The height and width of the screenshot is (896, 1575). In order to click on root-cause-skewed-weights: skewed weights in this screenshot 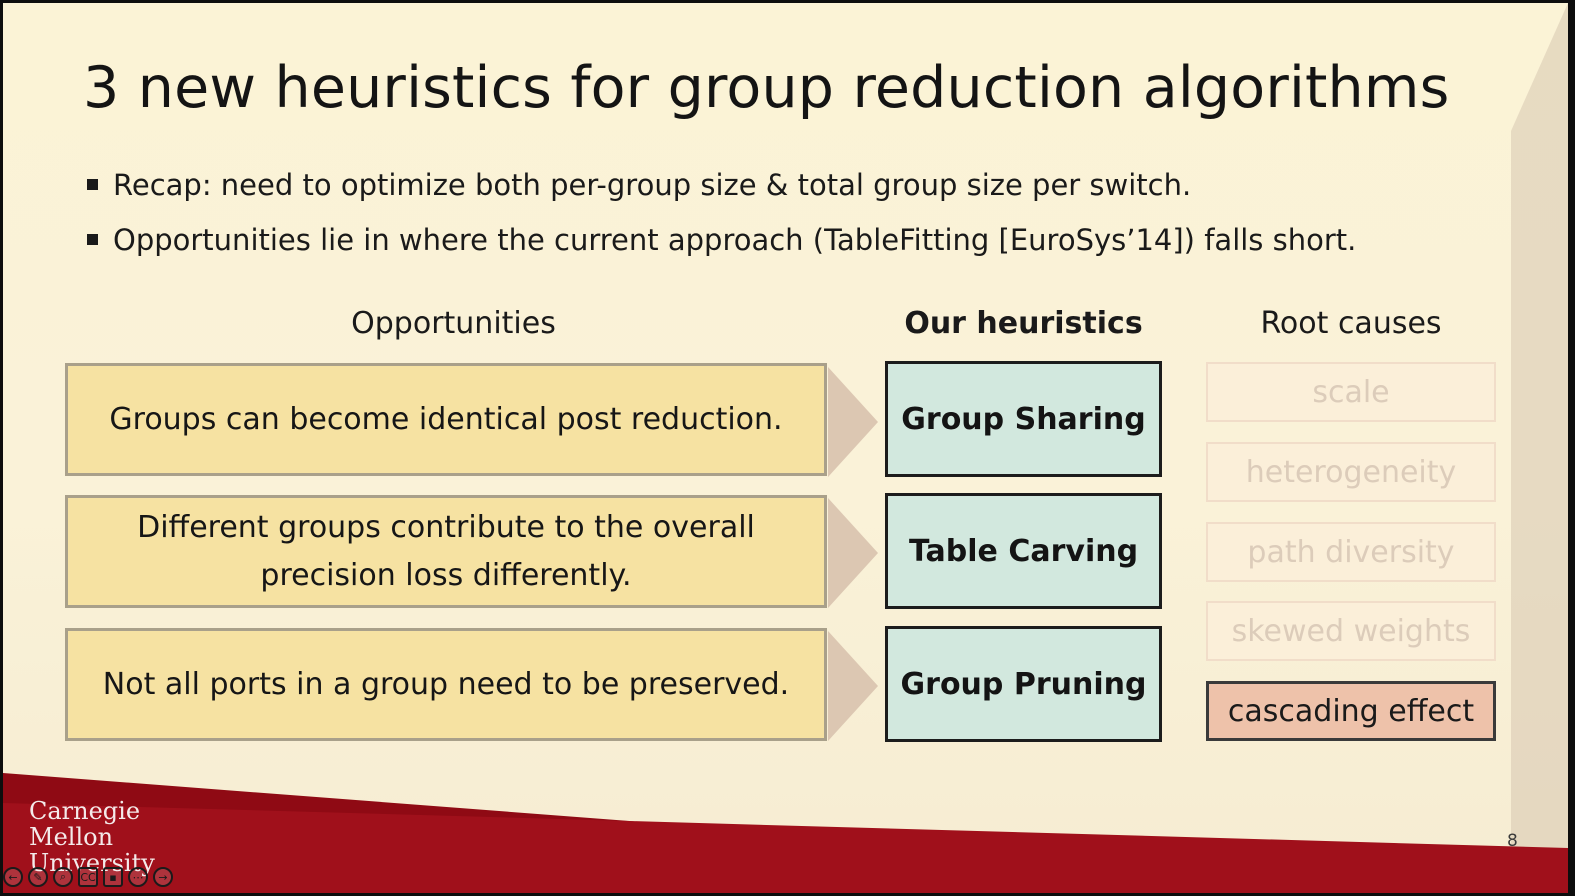, I will do `click(1351, 631)`.